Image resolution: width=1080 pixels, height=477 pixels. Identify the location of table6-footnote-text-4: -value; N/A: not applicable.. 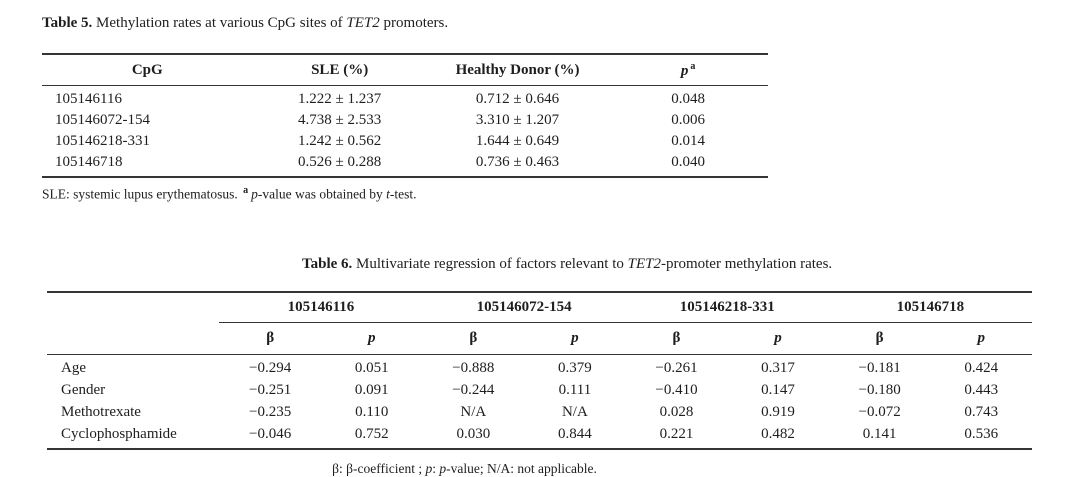
(521, 468).